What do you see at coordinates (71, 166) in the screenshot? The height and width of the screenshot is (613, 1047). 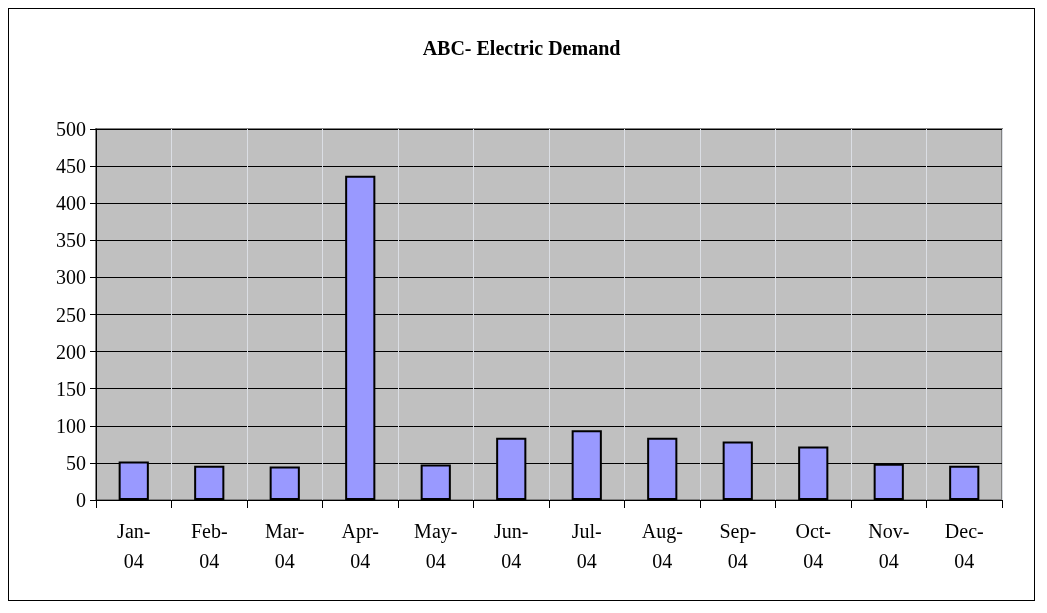 I see `y-tick-label: 450` at bounding box center [71, 166].